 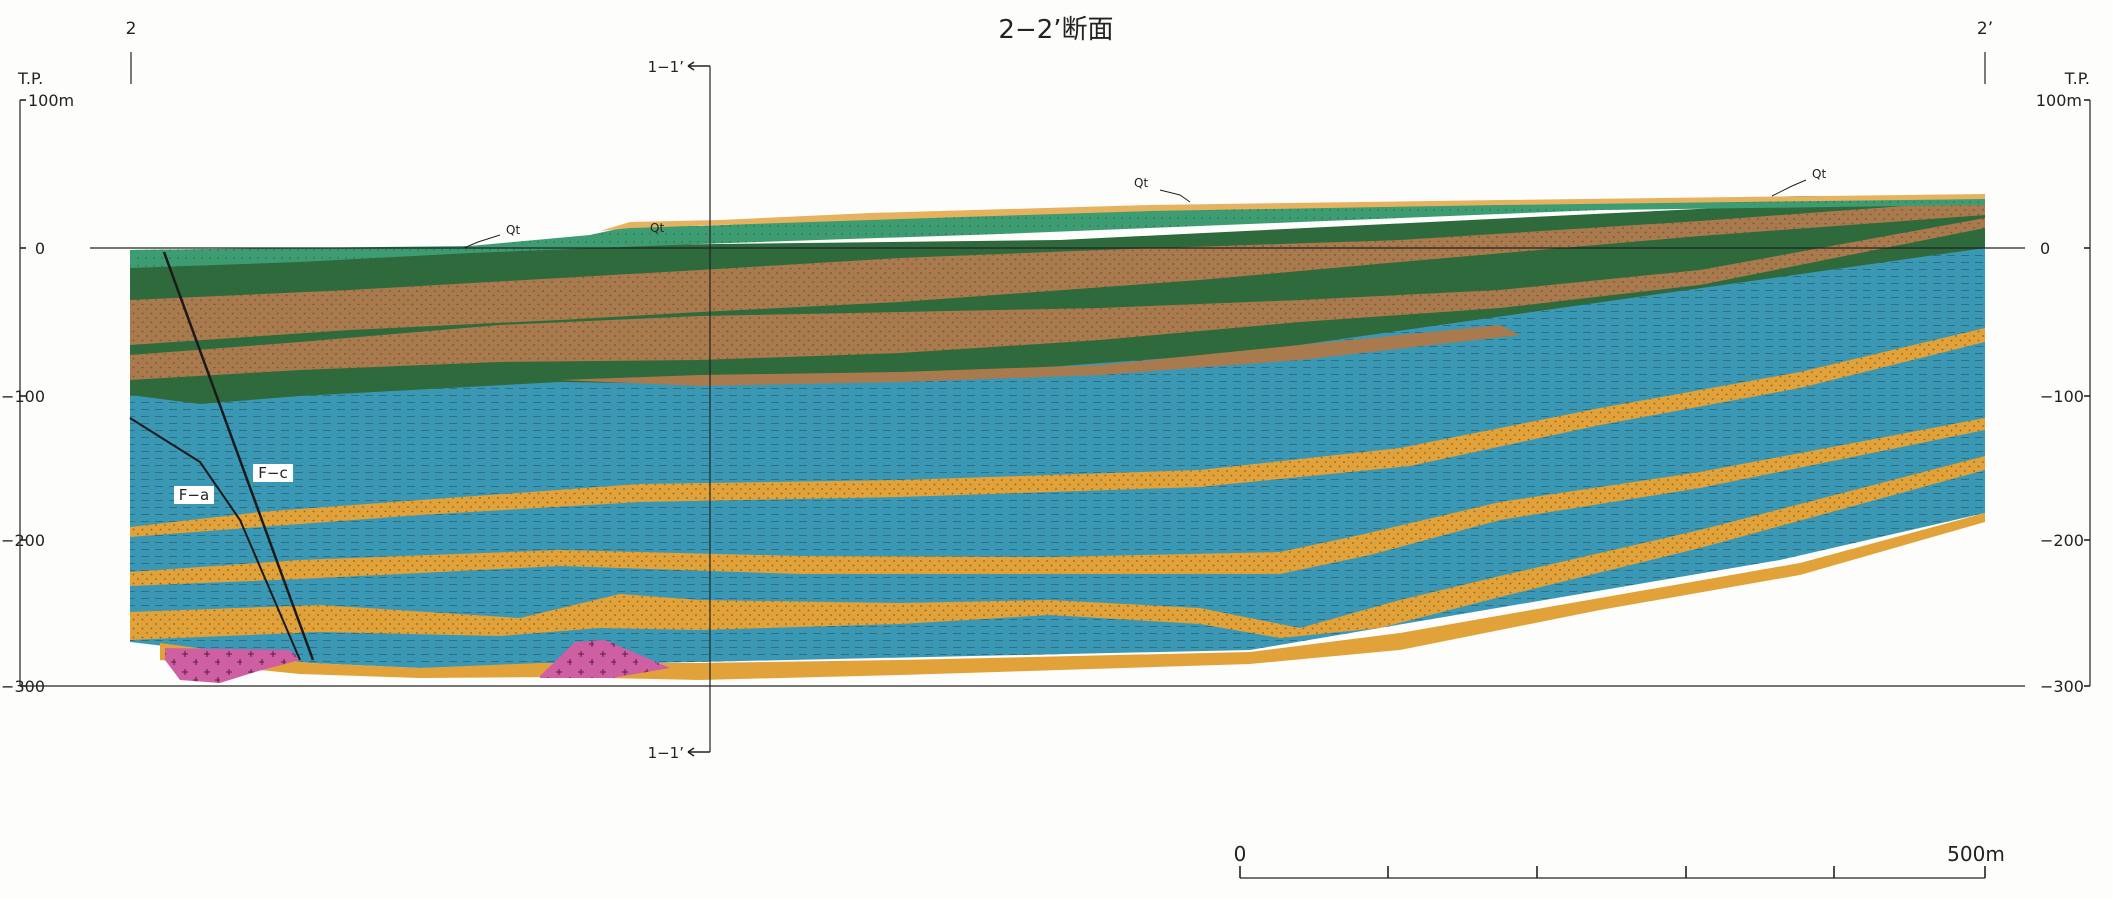 I want to click on qt-label-mid-left: Qt, so click(x=657, y=228).